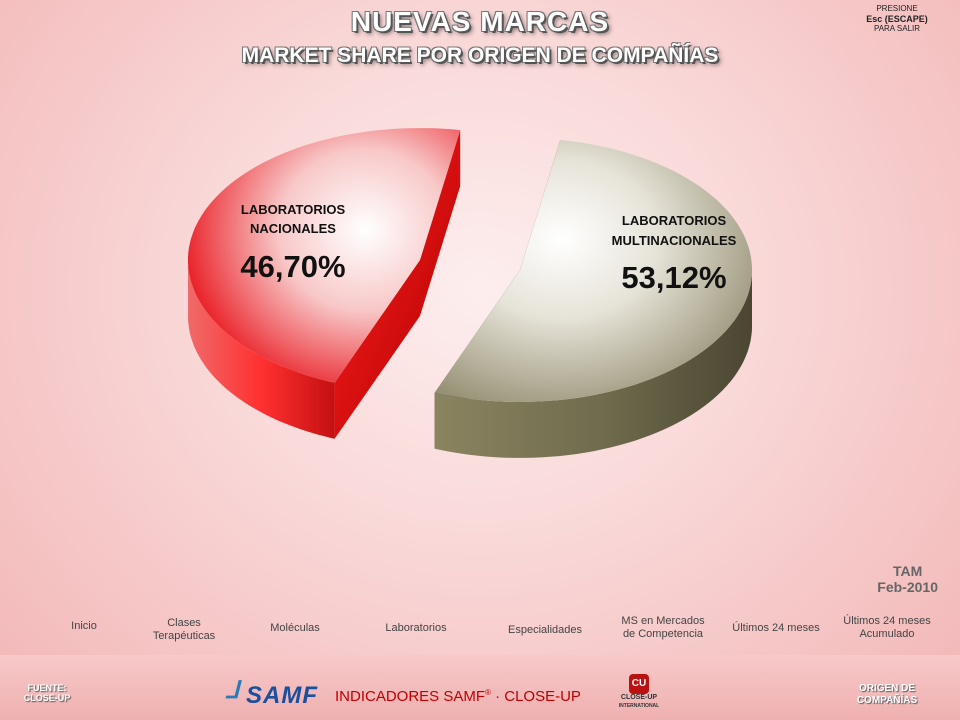 This screenshot has height=720, width=960. Describe the element at coordinates (535, 696) in the screenshot. I see `footer-center-b: · CLOSE-UP` at that location.